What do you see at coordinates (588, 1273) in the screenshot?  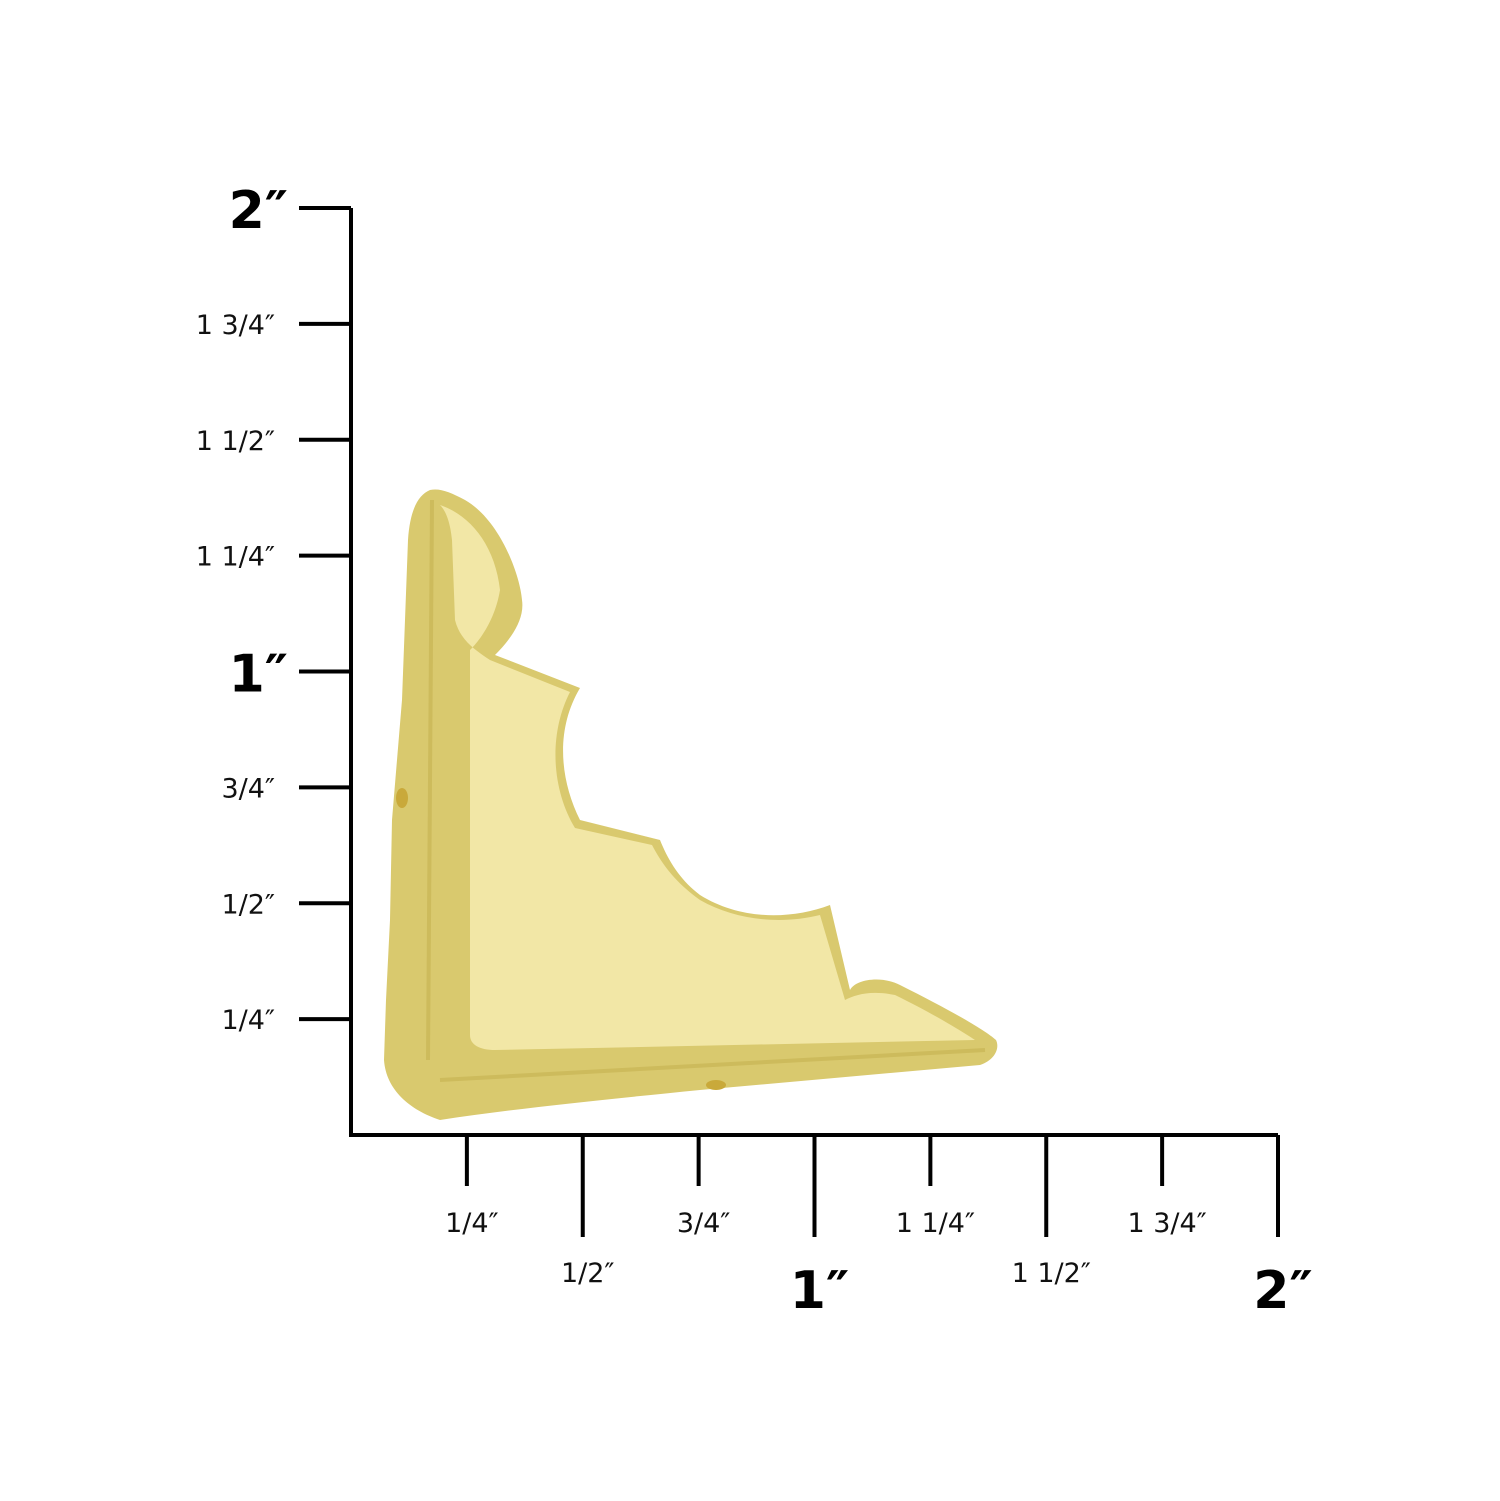 I see `horizontal-tick-label: 1/2″` at bounding box center [588, 1273].